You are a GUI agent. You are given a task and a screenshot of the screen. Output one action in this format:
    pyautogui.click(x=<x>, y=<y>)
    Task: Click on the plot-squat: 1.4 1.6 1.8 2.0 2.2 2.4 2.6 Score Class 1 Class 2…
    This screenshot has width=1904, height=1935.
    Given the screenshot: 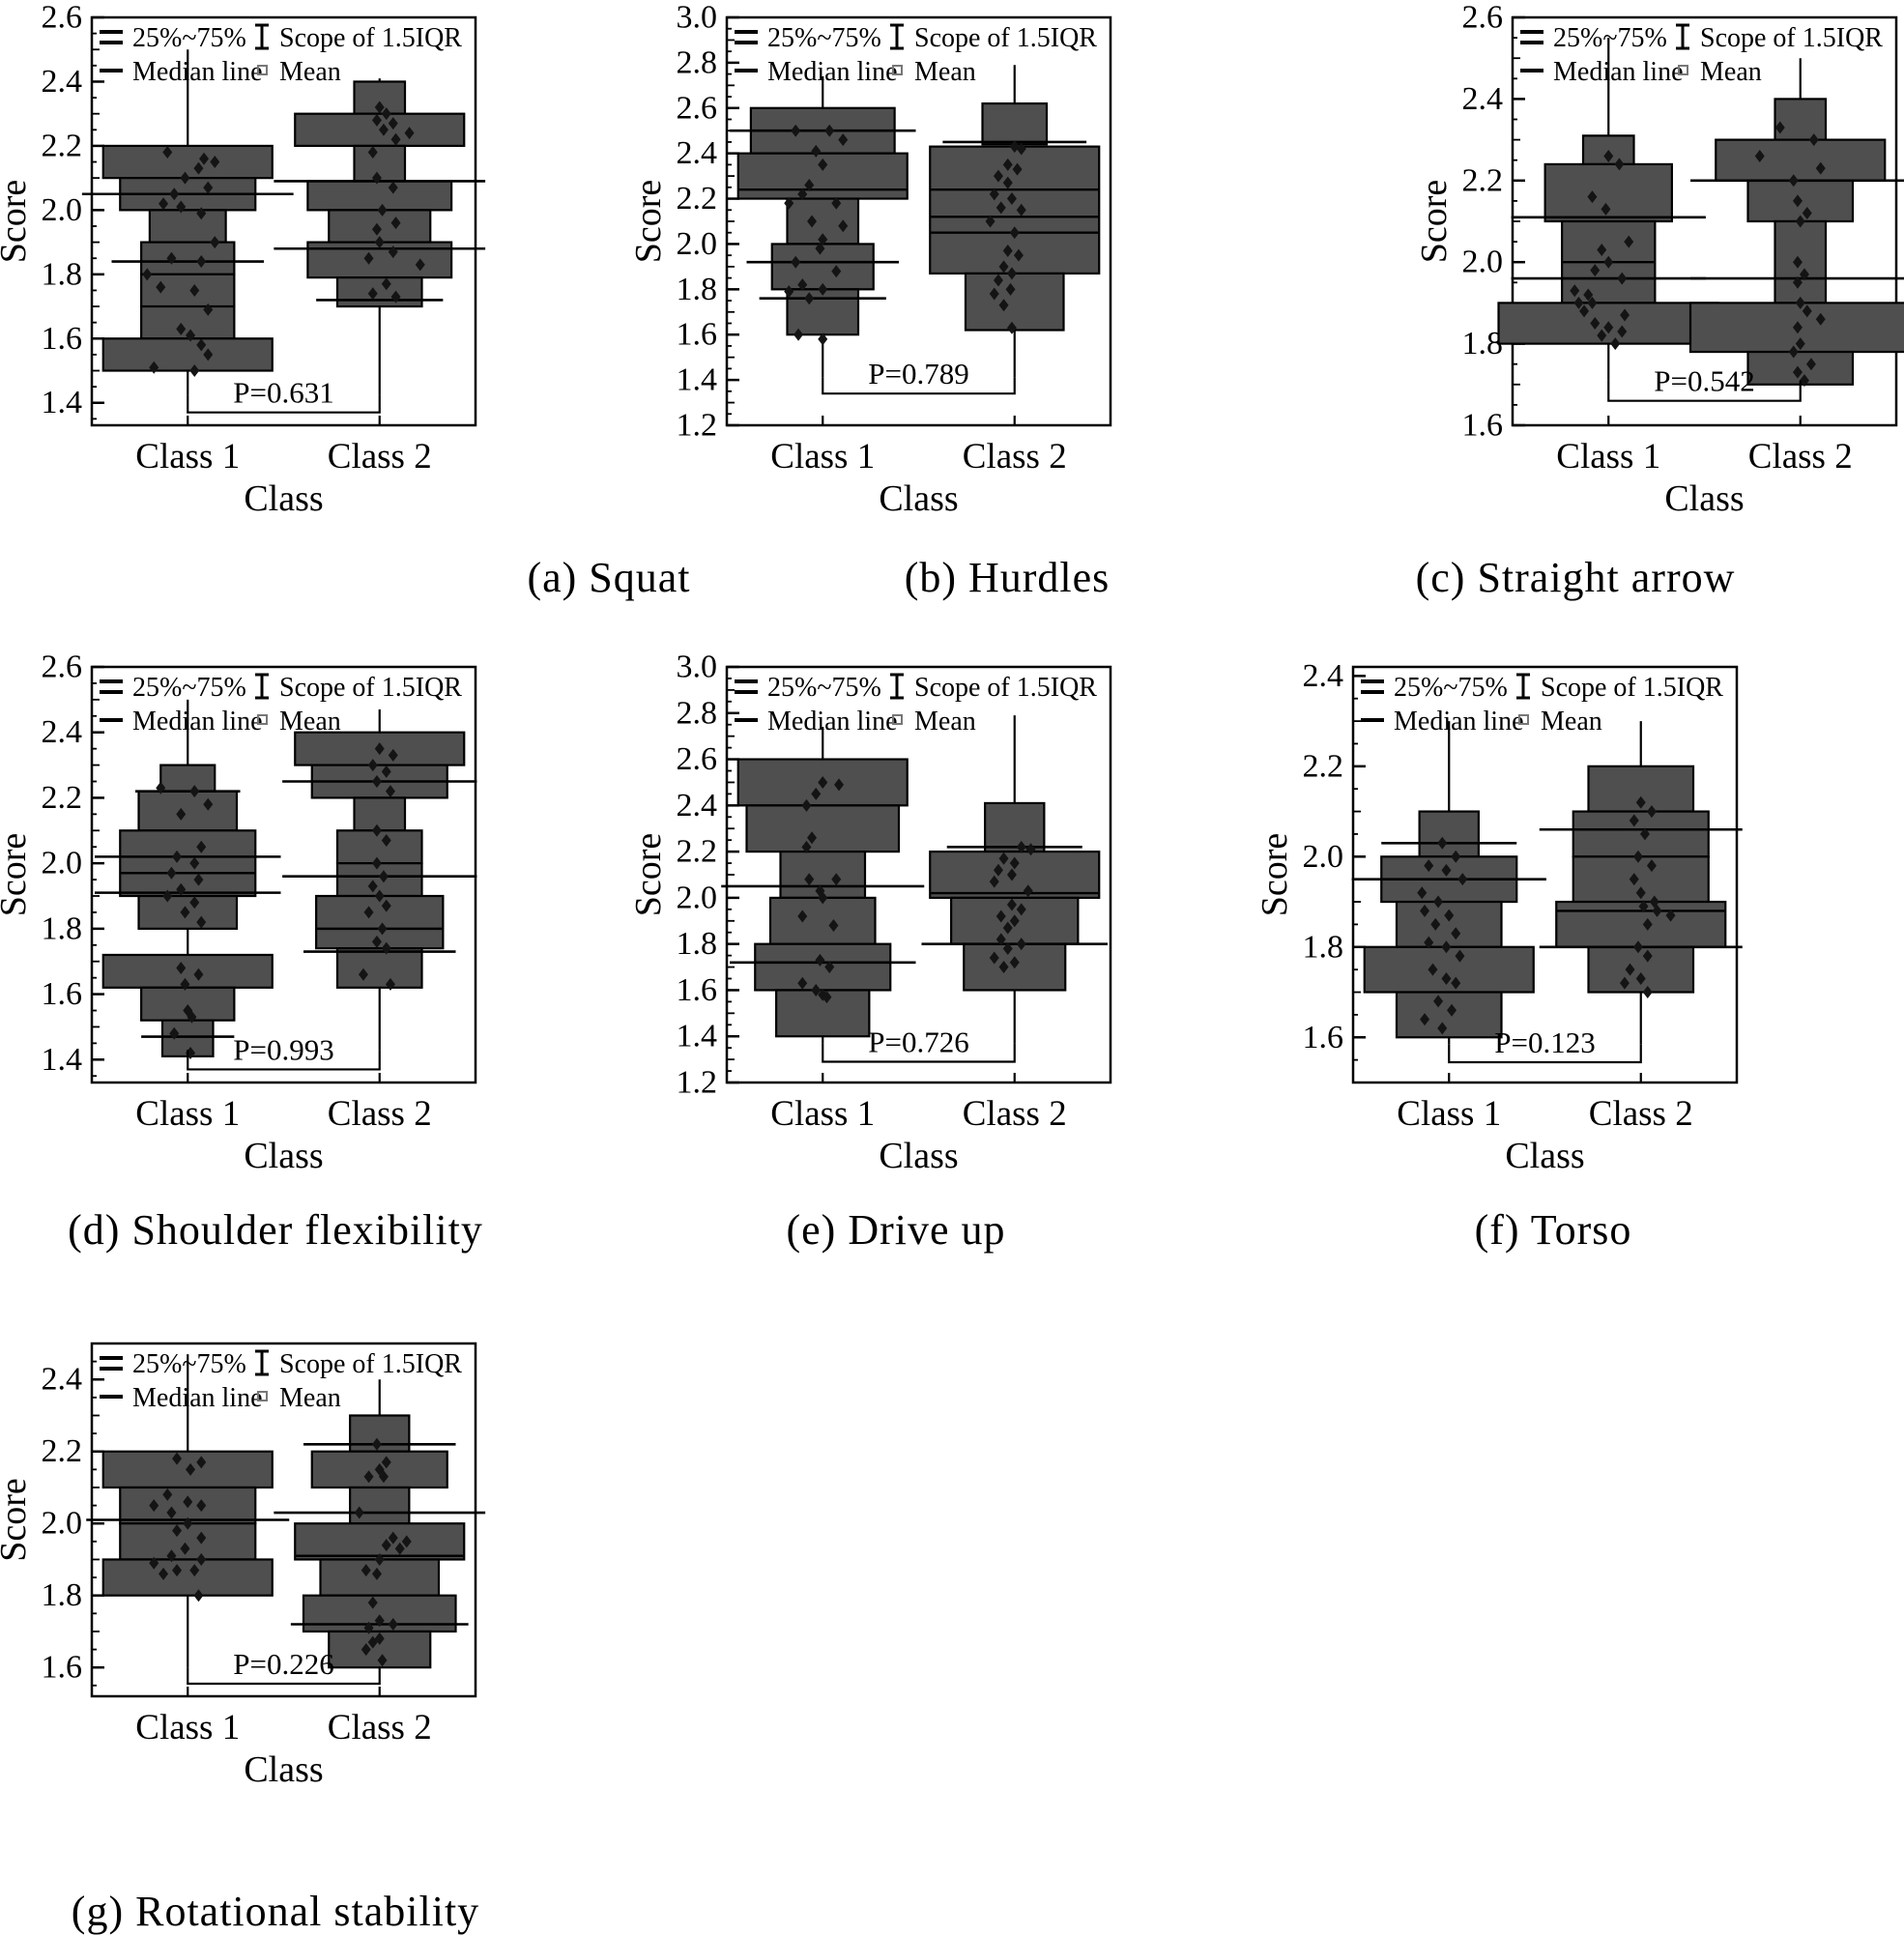 What is the action you would take?
    pyautogui.click(x=345, y=301)
    